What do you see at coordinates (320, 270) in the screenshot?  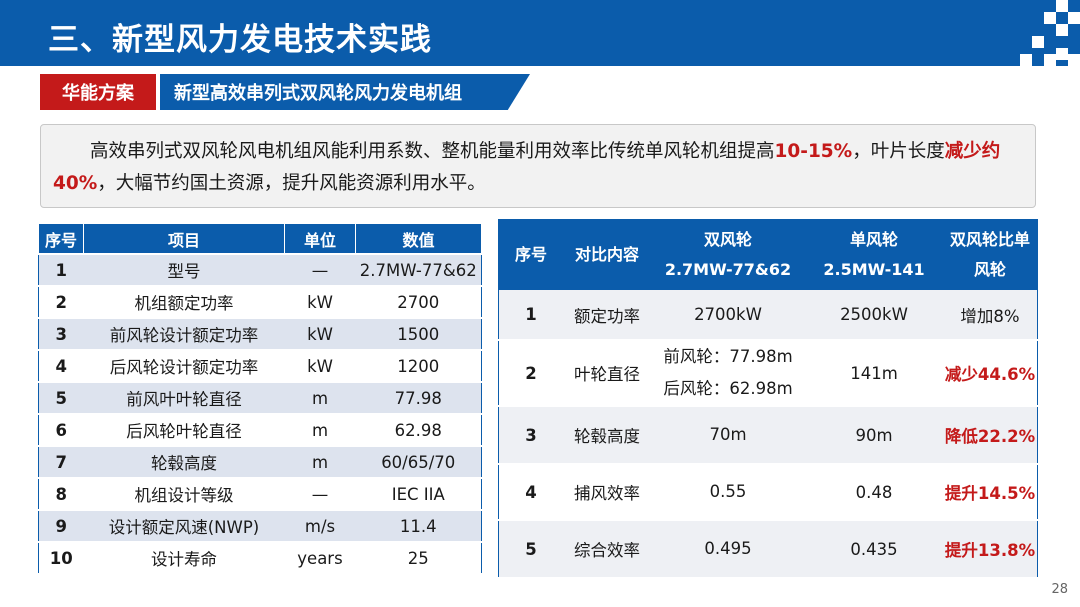 I see `cell-unit: —` at bounding box center [320, 270].